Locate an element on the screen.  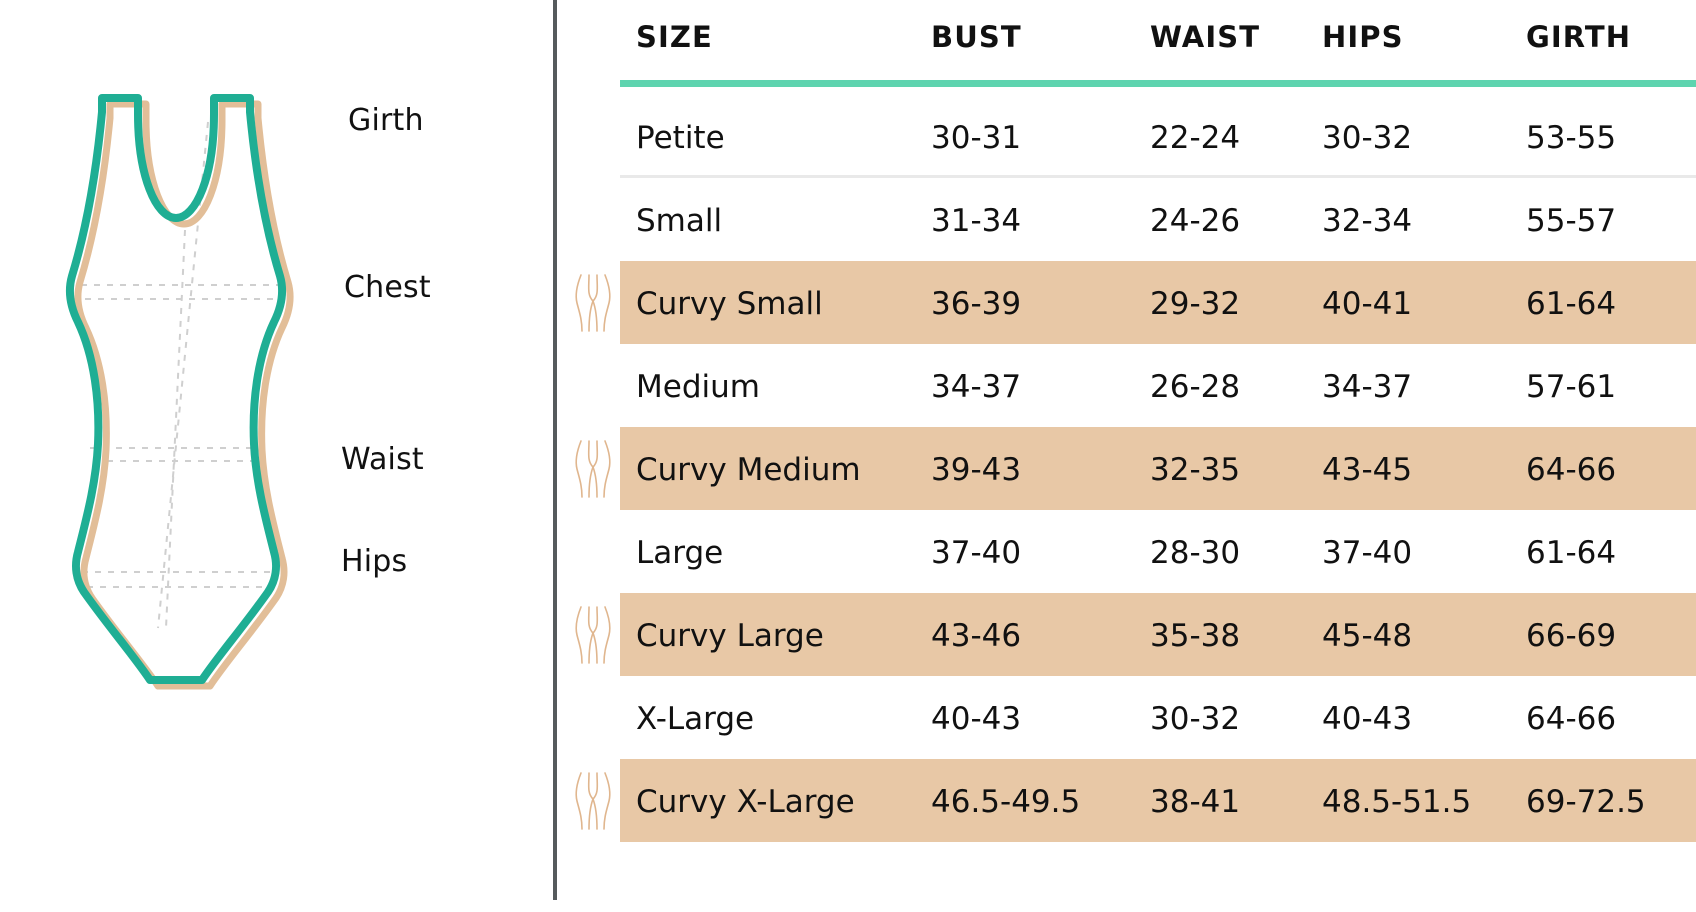
cell-size: Large is located at coordinates (680, 553).